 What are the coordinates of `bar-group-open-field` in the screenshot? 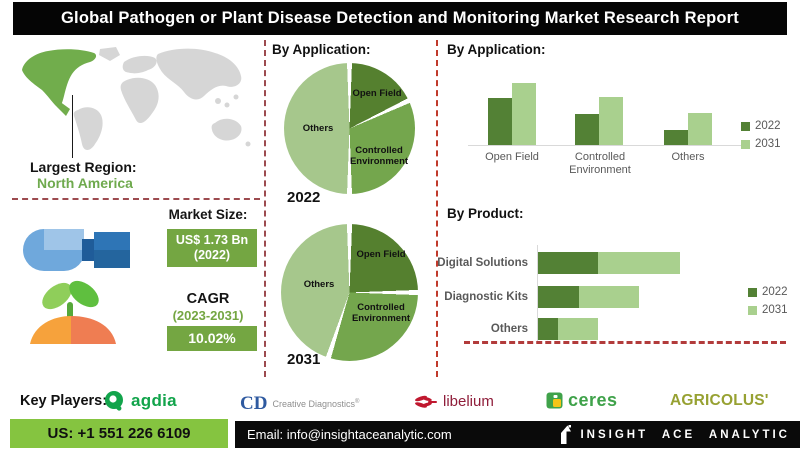 It's located at (512, 114).